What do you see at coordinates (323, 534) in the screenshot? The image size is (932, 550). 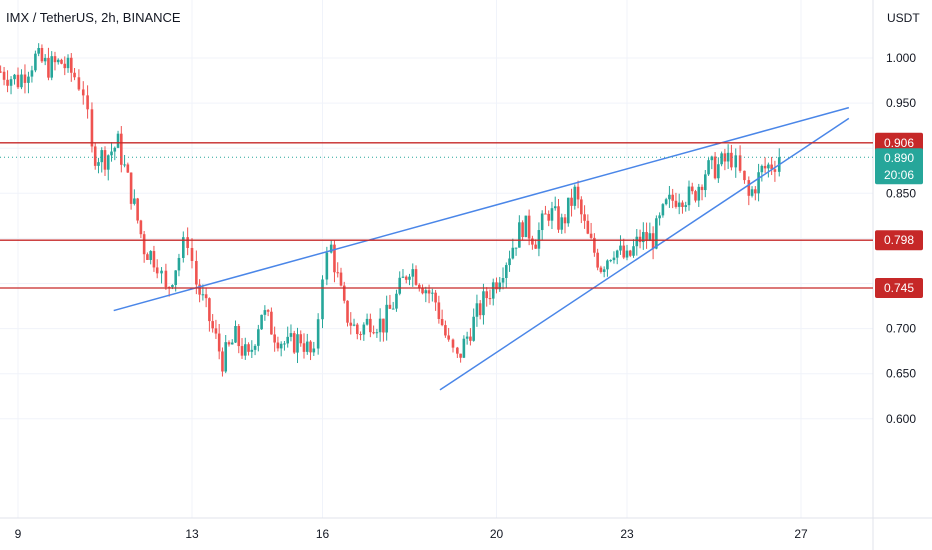 I see `time-axis-label: 16` at bounding box center [323, 534].